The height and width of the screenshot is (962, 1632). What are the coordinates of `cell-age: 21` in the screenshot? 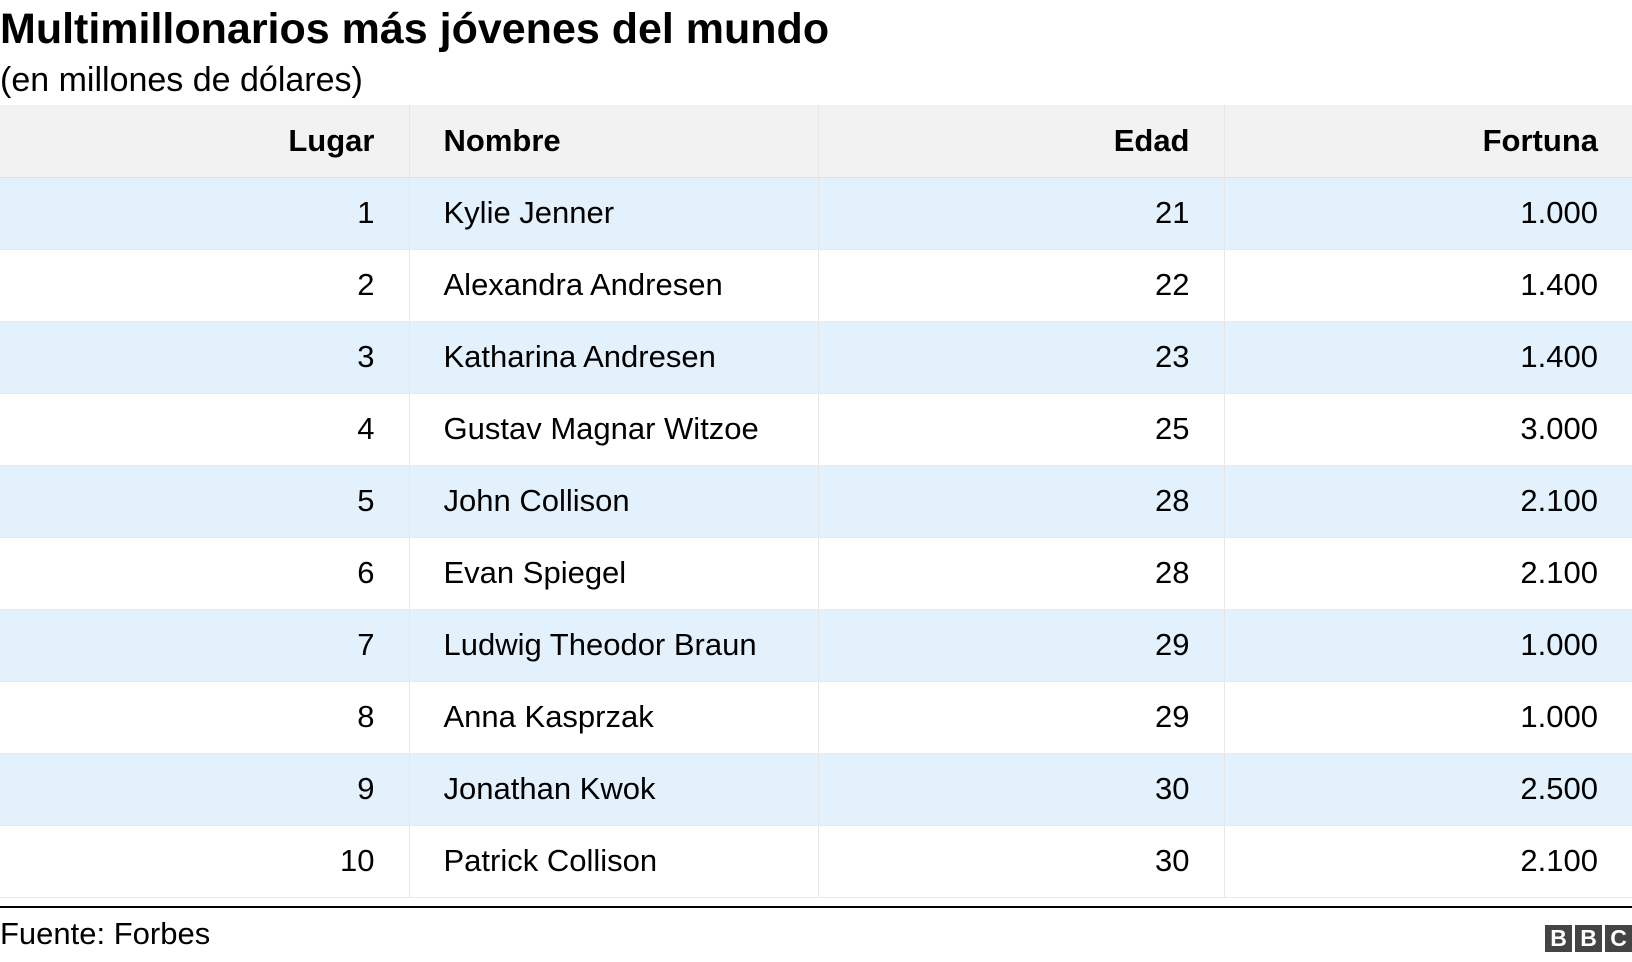 It's located at (1020, 213).